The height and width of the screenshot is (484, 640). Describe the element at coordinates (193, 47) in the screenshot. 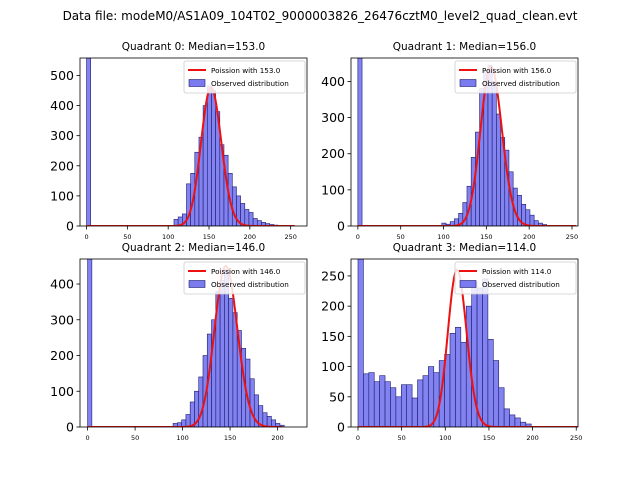

I see `panel-title: Quadrant 0: Median=153.0` at that location.